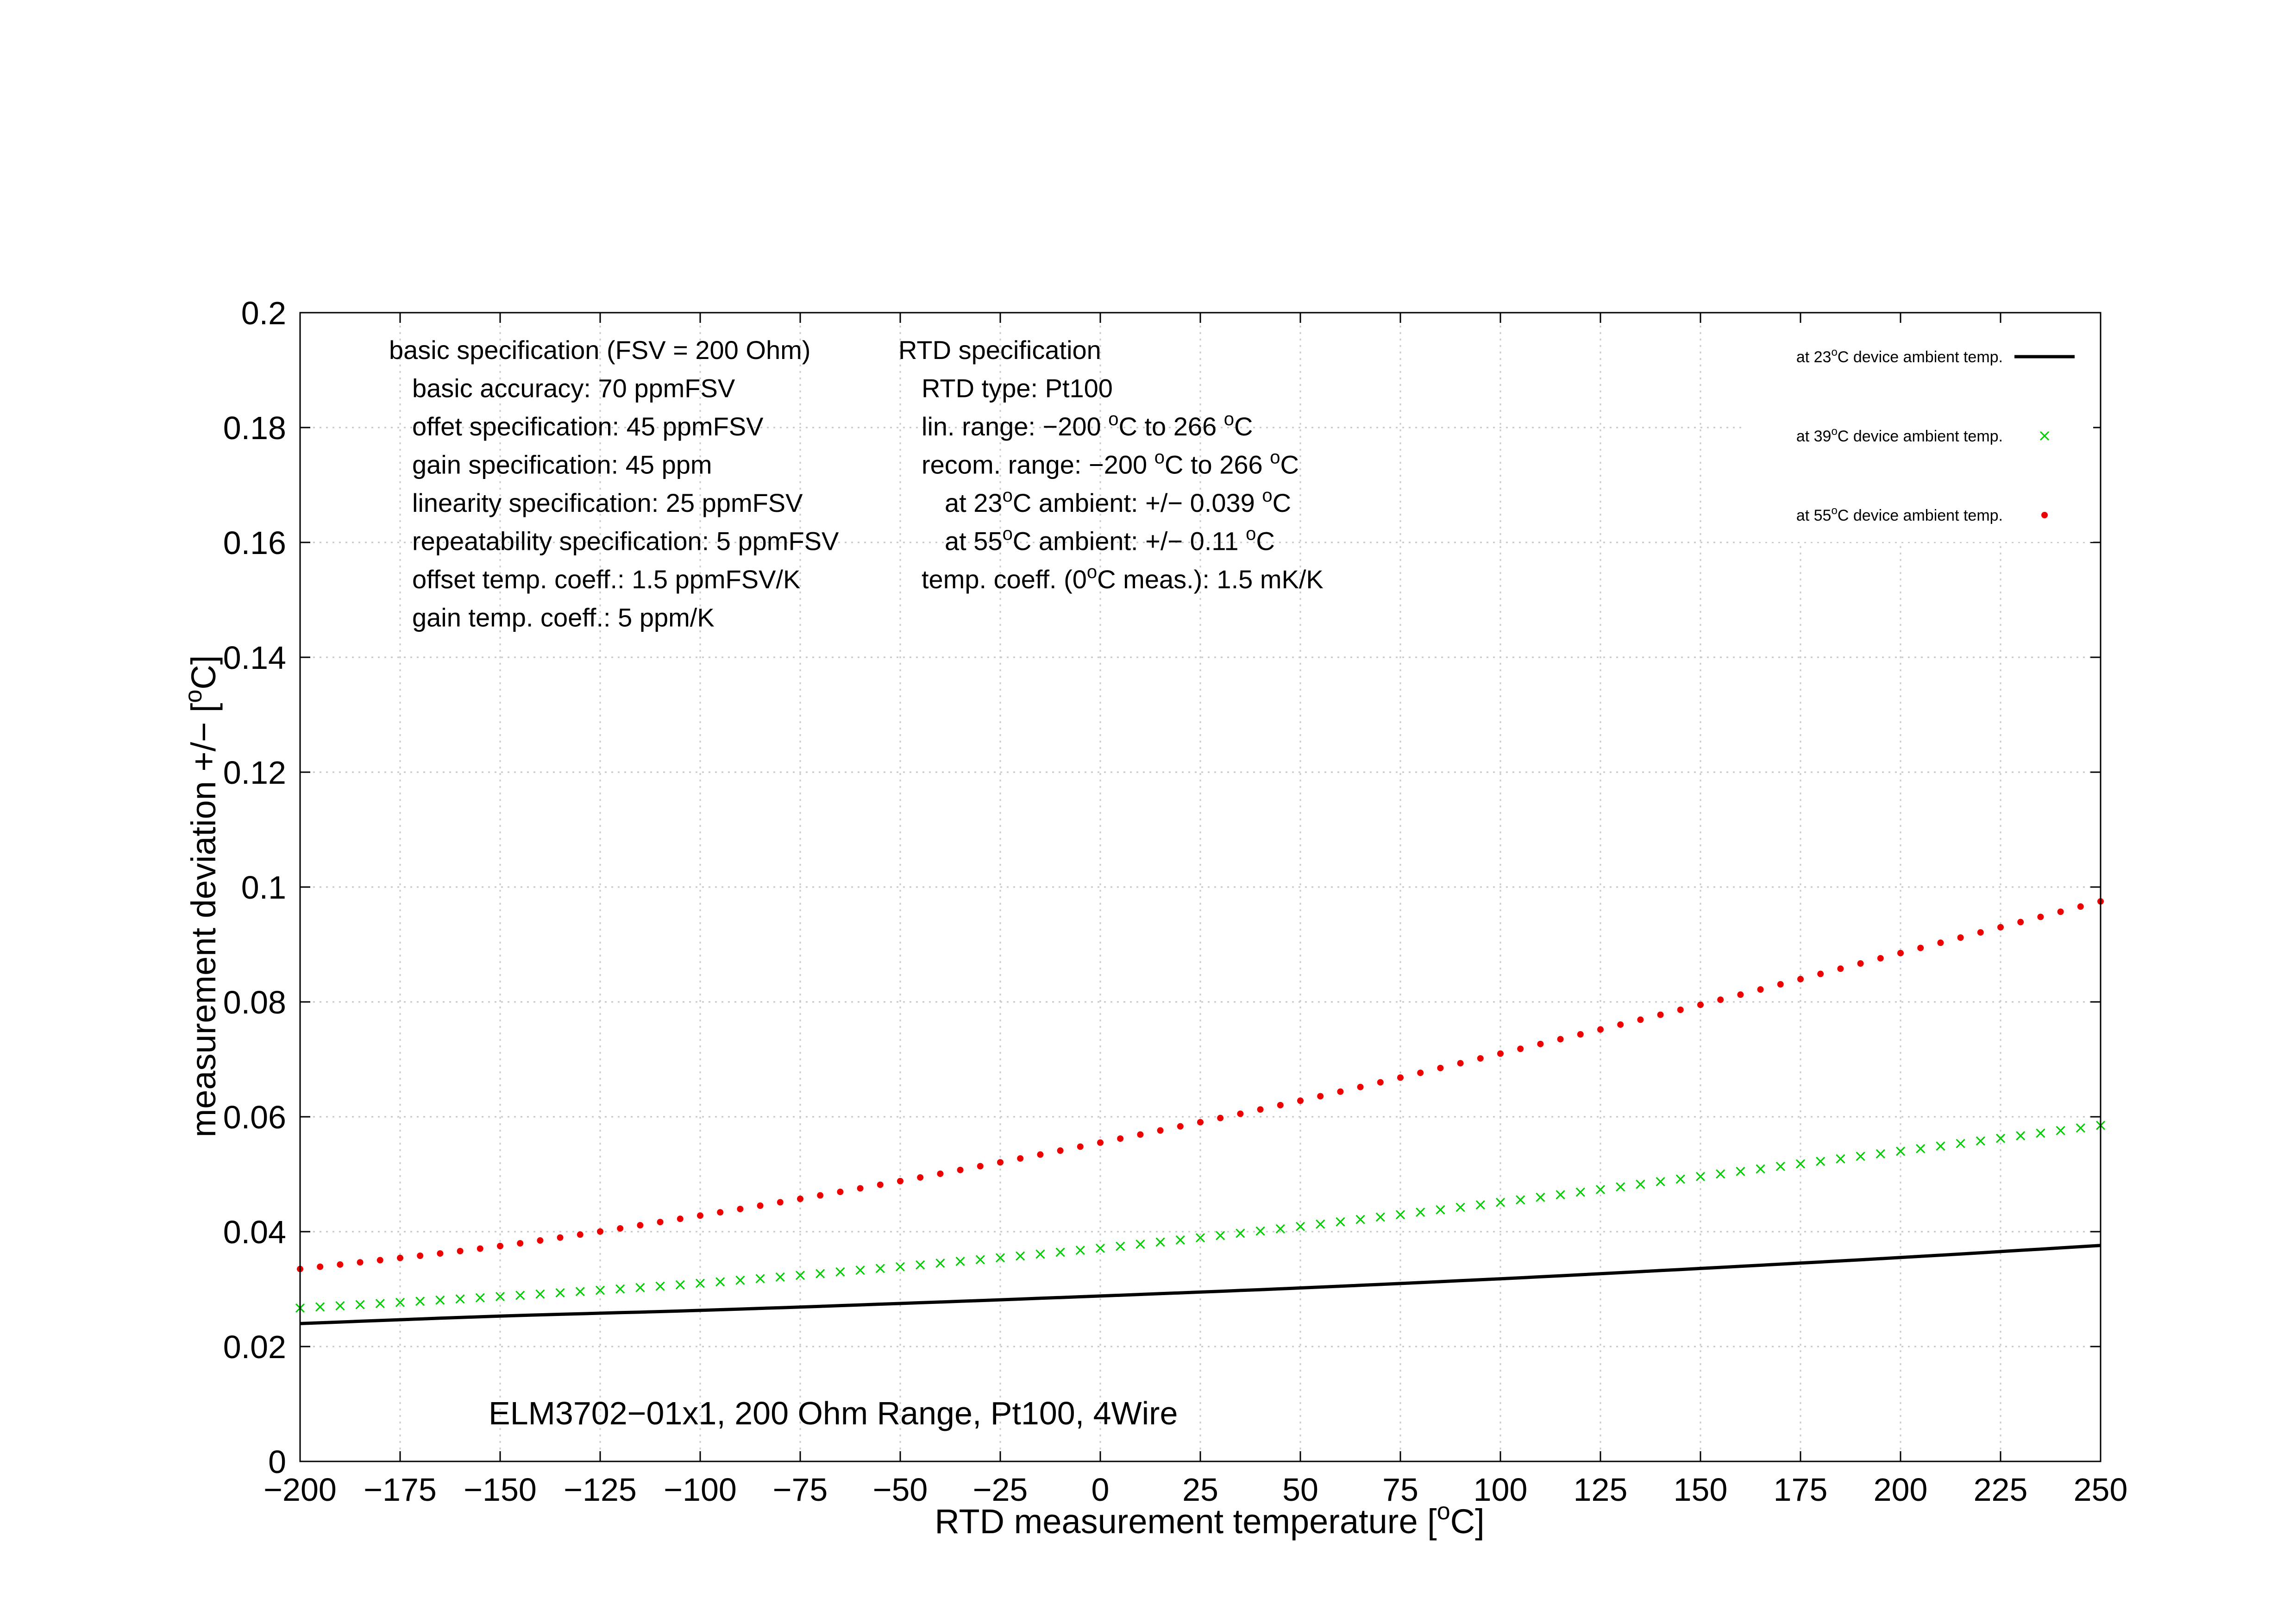  What do you see at coordinates (254, 773) in the screenshot?
I see `y-tick-label: 0.12` at bounding box center [254, 773].